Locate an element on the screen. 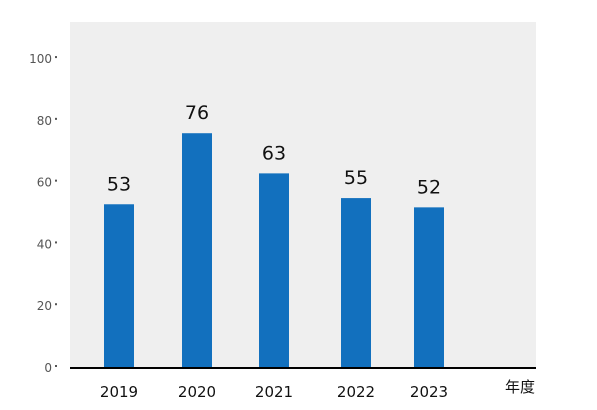 This screenshot has height=410, width=597. x-tick-label-2022: 2022 is located at coordinates (356, 392).